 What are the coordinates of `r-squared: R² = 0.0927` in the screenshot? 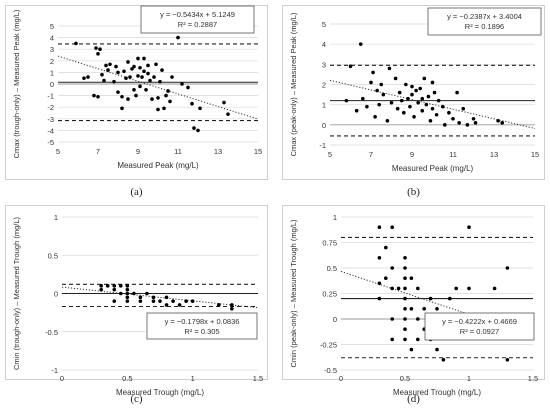 It's located at (479, 331).